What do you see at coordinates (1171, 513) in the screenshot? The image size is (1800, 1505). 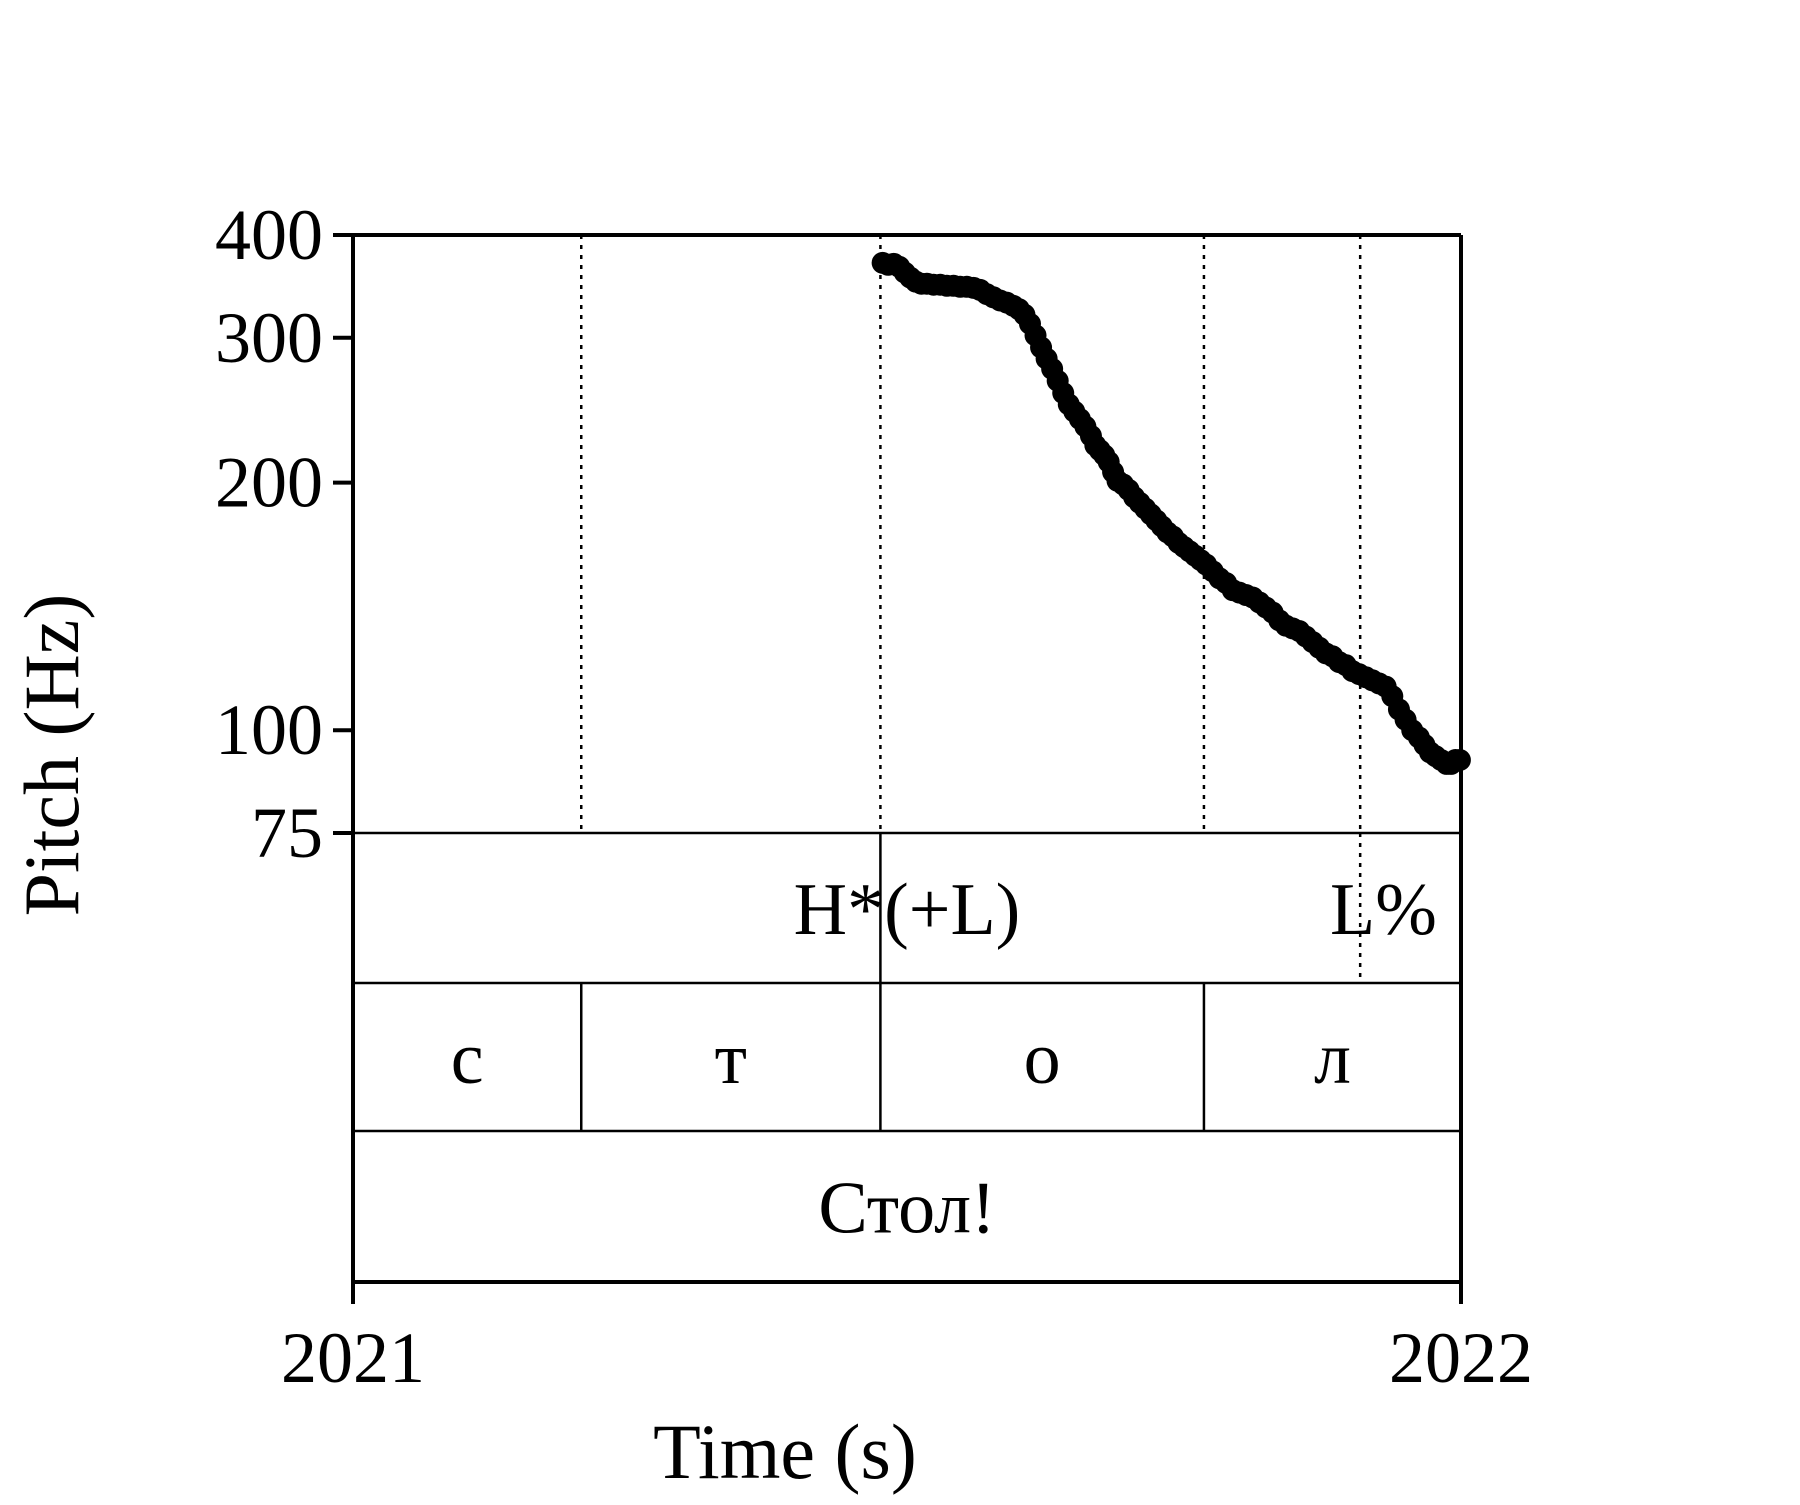 I see `pitch-track` at bounding box center [1171, 513].